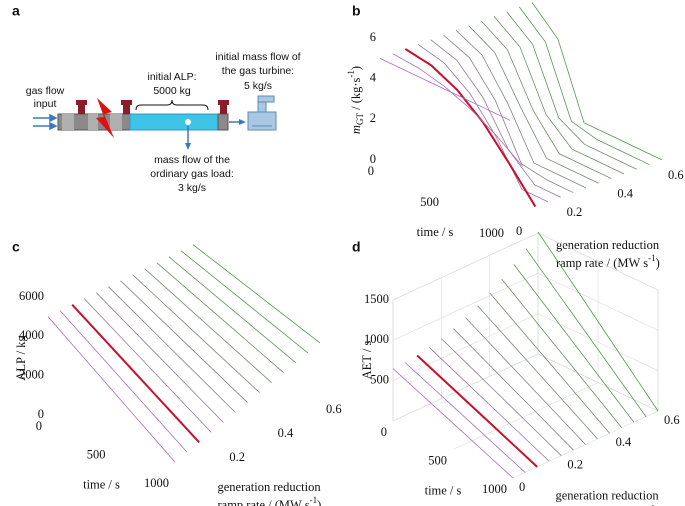  I want to click on panel-letter: d, so click(356, 247).